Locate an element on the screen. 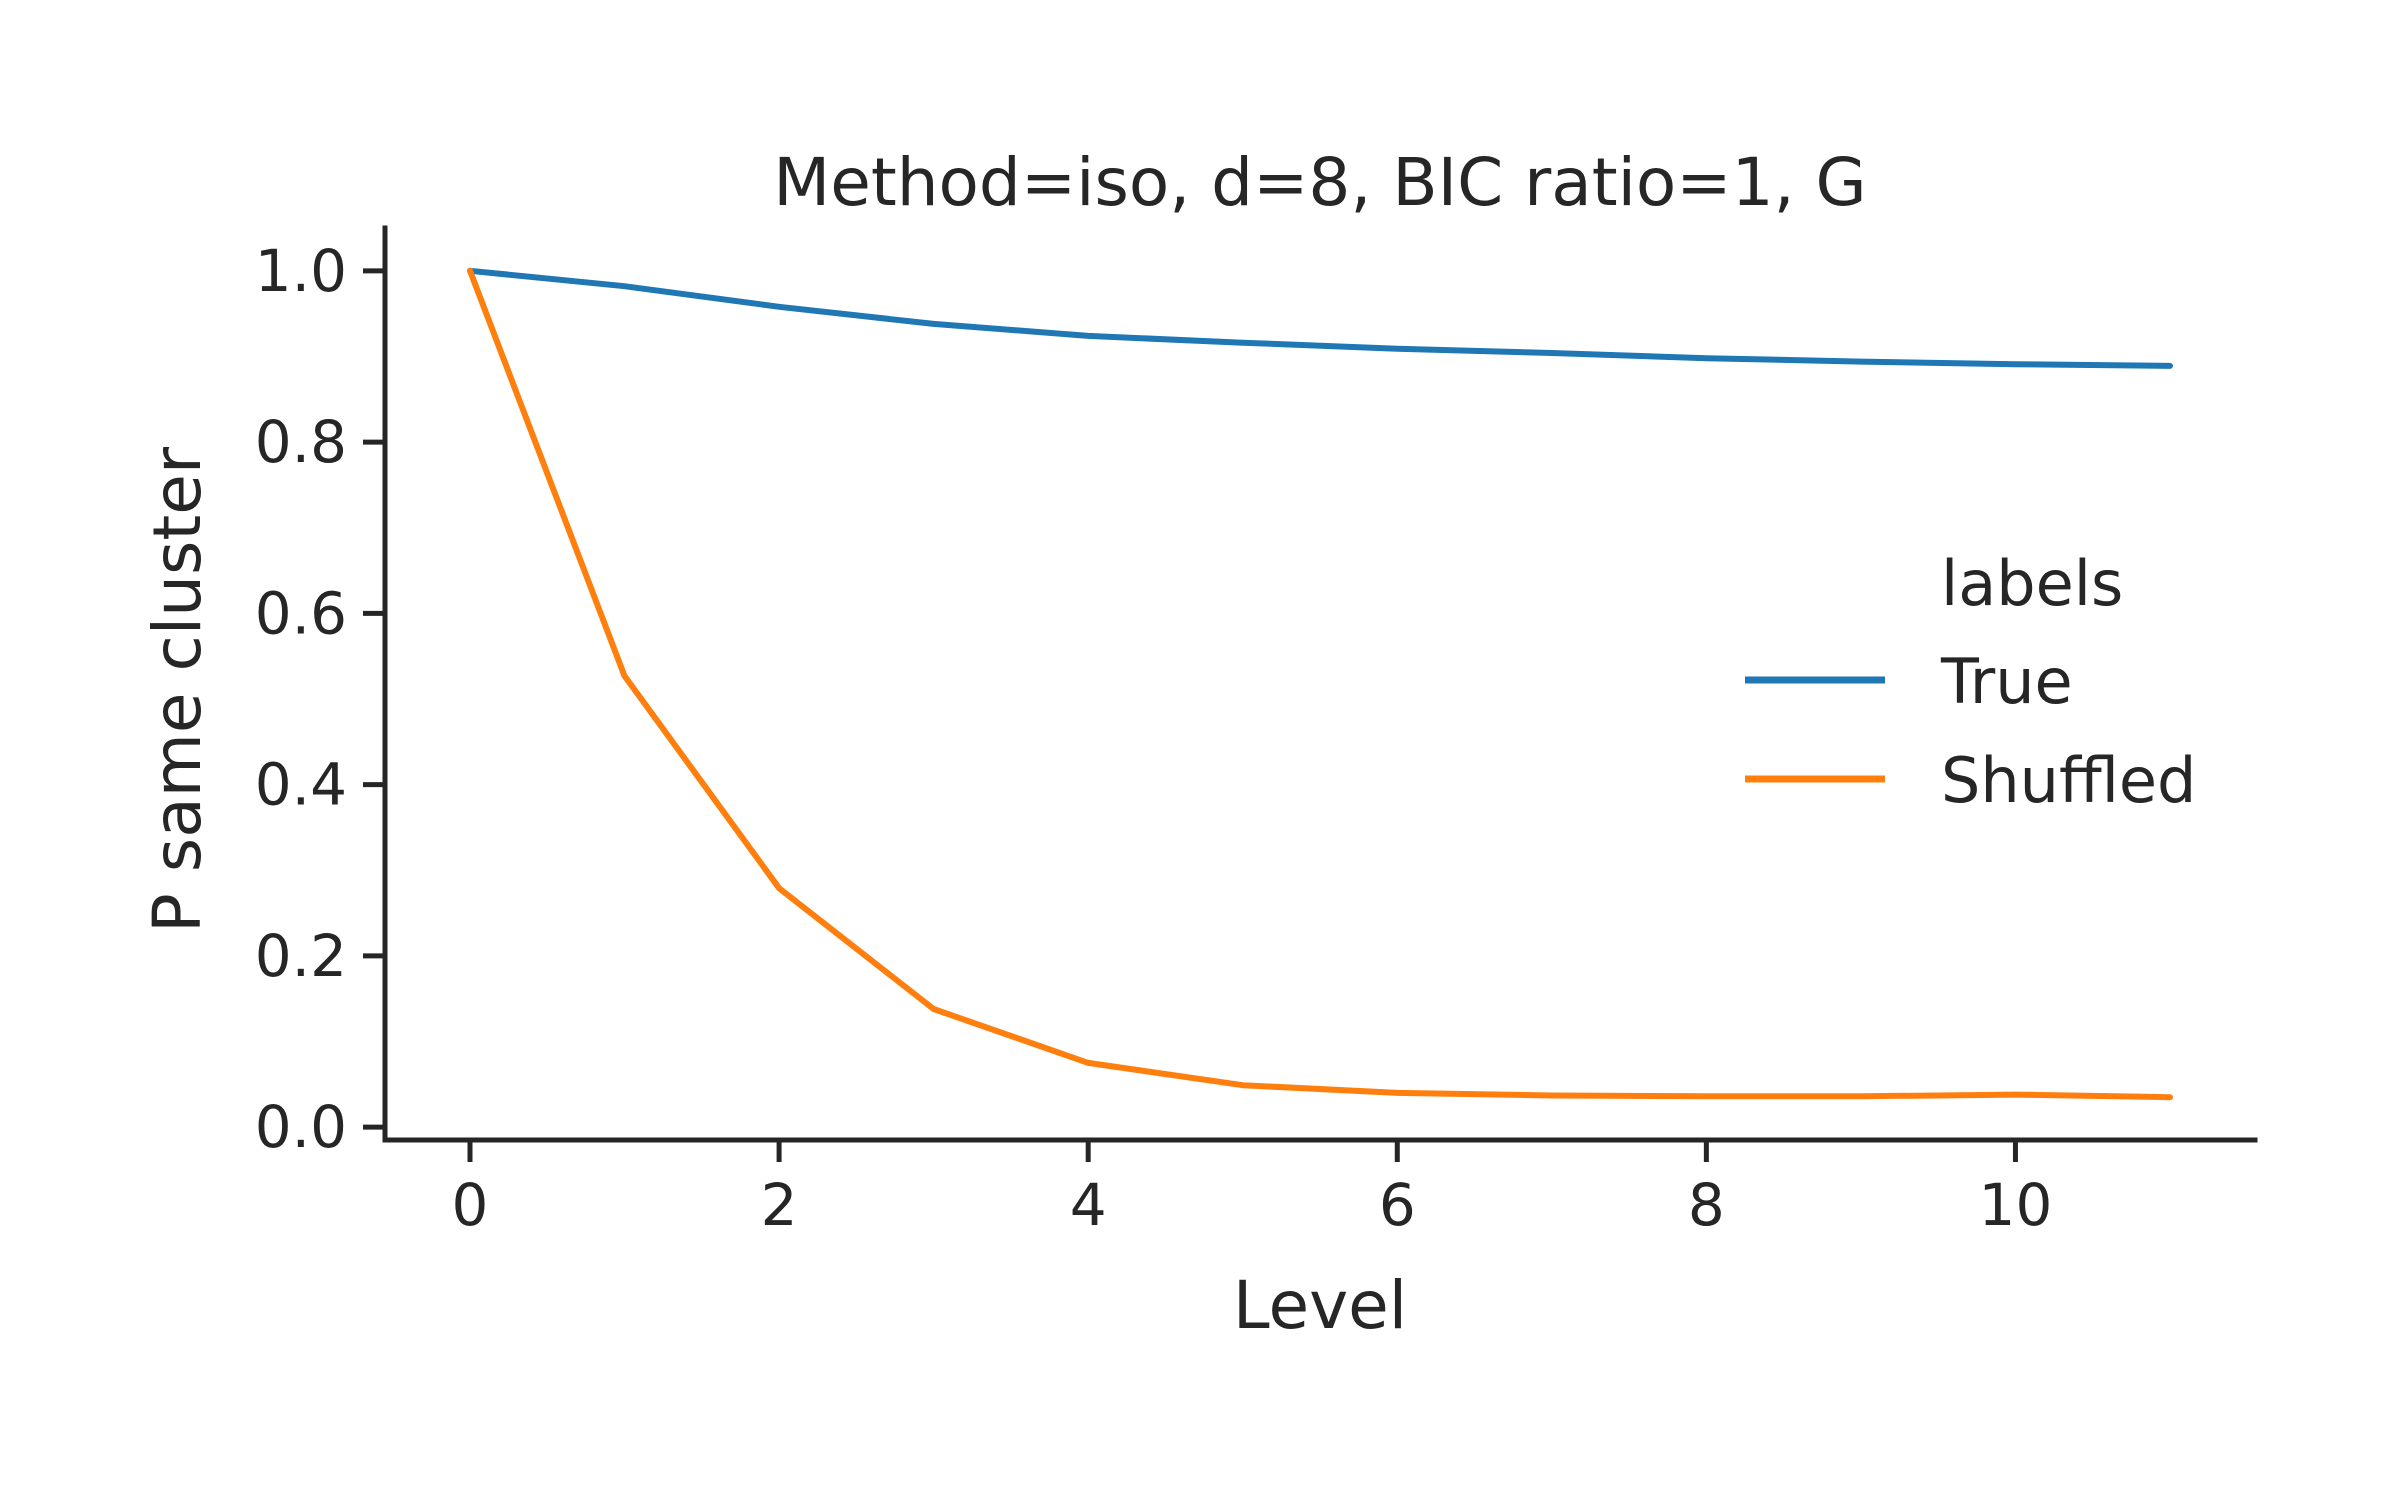  x-tick-label: 6 is located at coordinates (1397, 1205).